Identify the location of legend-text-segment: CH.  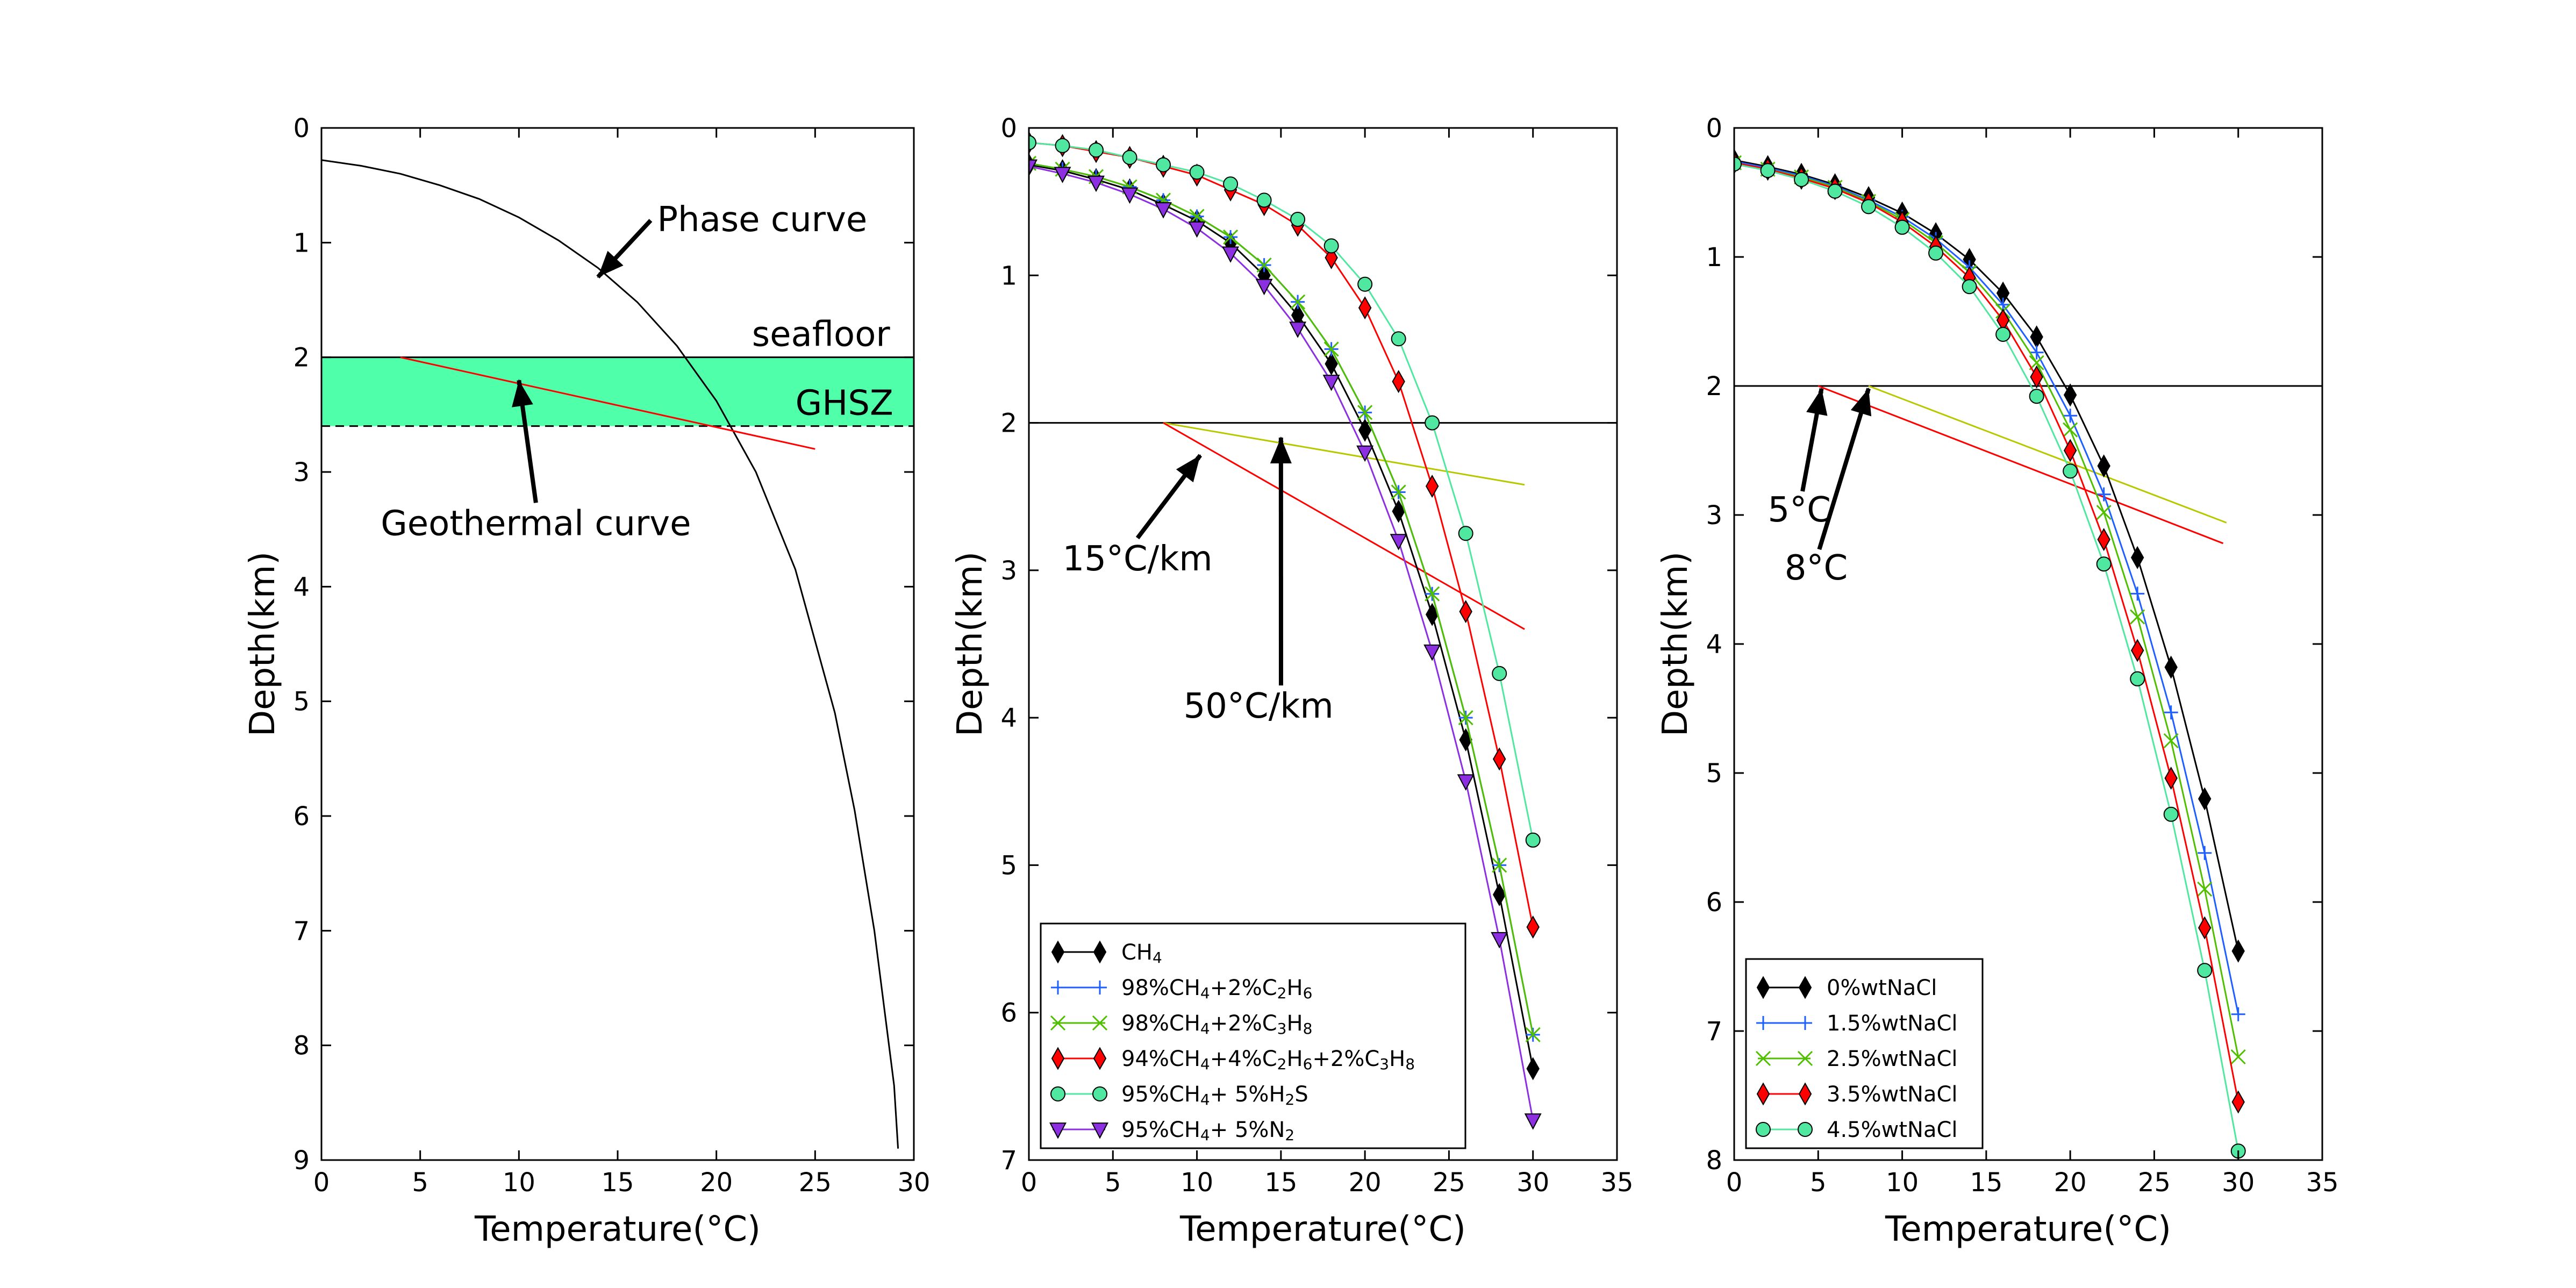
(1137, 952).